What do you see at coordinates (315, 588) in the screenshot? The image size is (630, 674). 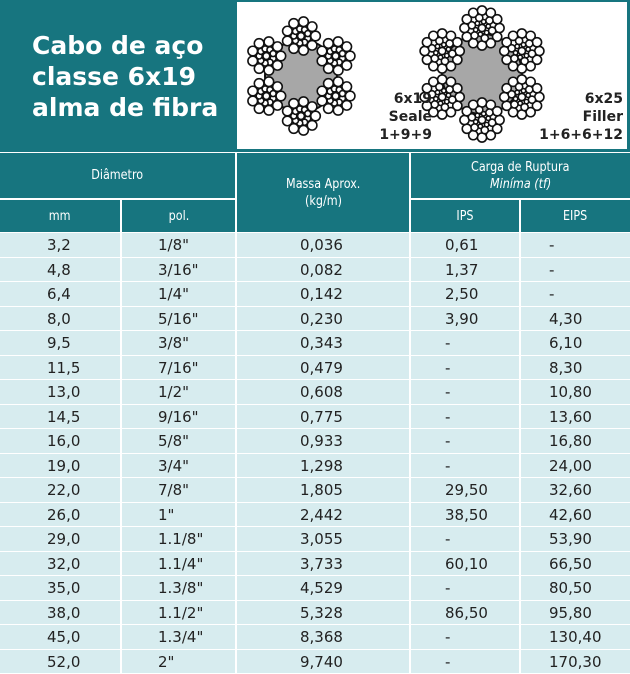 I see `table-row: 35,0 1.3/8" 4,529 - 80,50` at bounding box center [315, 588].